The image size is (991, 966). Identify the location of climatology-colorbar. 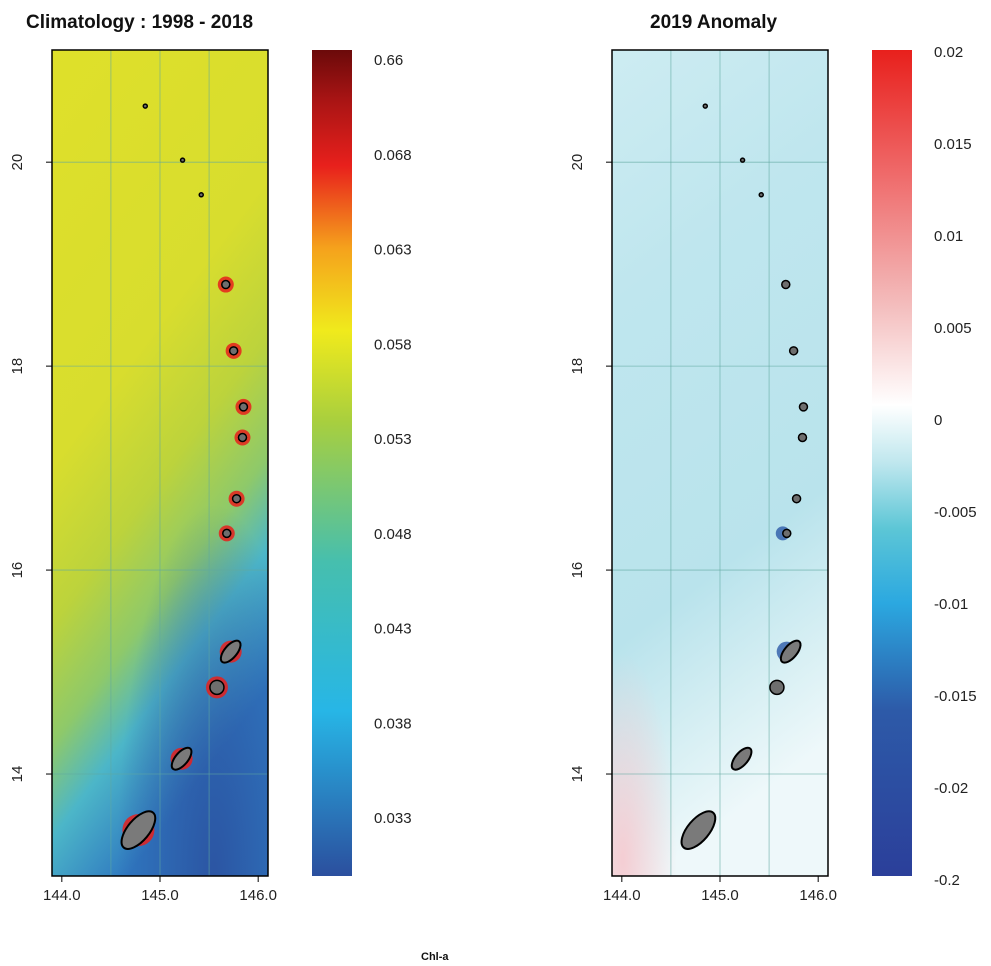
(332, 463).